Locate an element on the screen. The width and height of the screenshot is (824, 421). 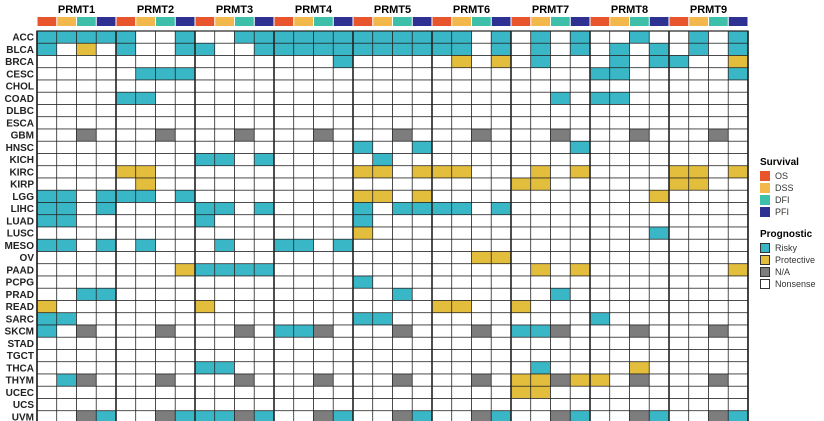
cell-acc-prmt7-os is located at coordinates (521, 37).